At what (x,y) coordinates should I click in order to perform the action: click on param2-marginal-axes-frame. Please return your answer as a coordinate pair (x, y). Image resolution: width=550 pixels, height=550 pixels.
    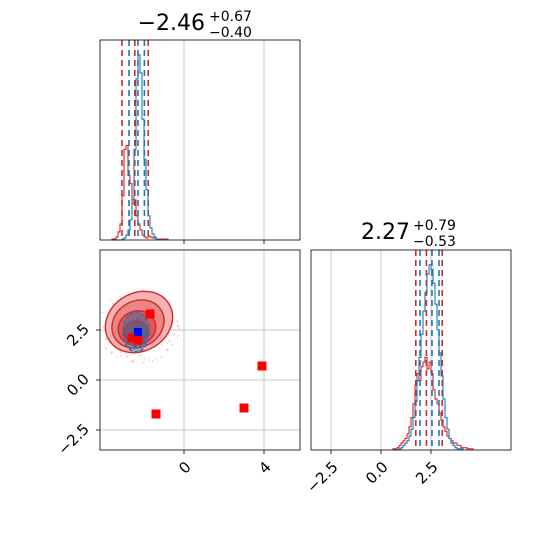
    Looking at the image, I should click on (411, 350).